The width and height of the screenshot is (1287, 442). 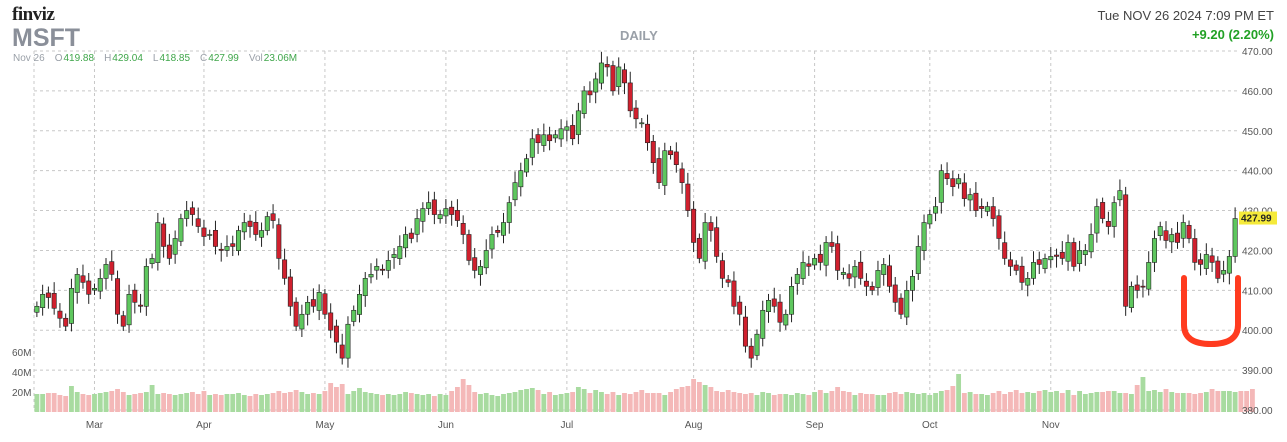 What do you see at coordinates (33, 14) in the screenshot?
I see `finviz-logo: finviz` at bounding box center [33, 14].